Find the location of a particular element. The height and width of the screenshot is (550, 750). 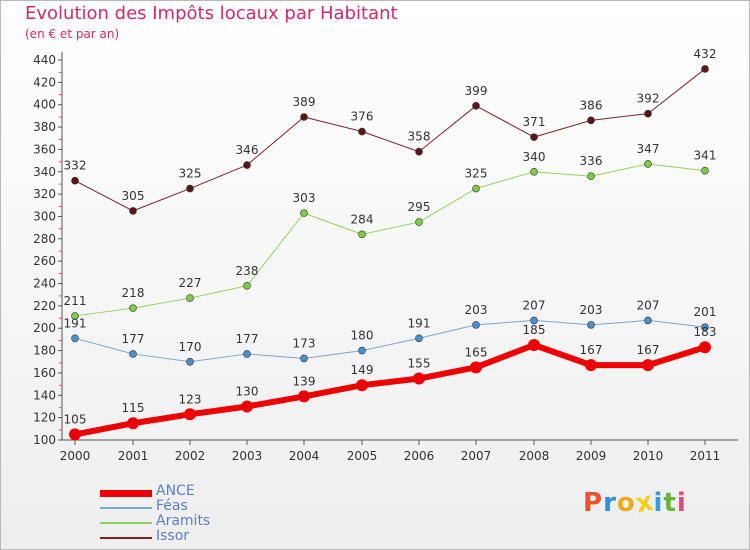

data-label: 389 is located at coordinates (304, 102).